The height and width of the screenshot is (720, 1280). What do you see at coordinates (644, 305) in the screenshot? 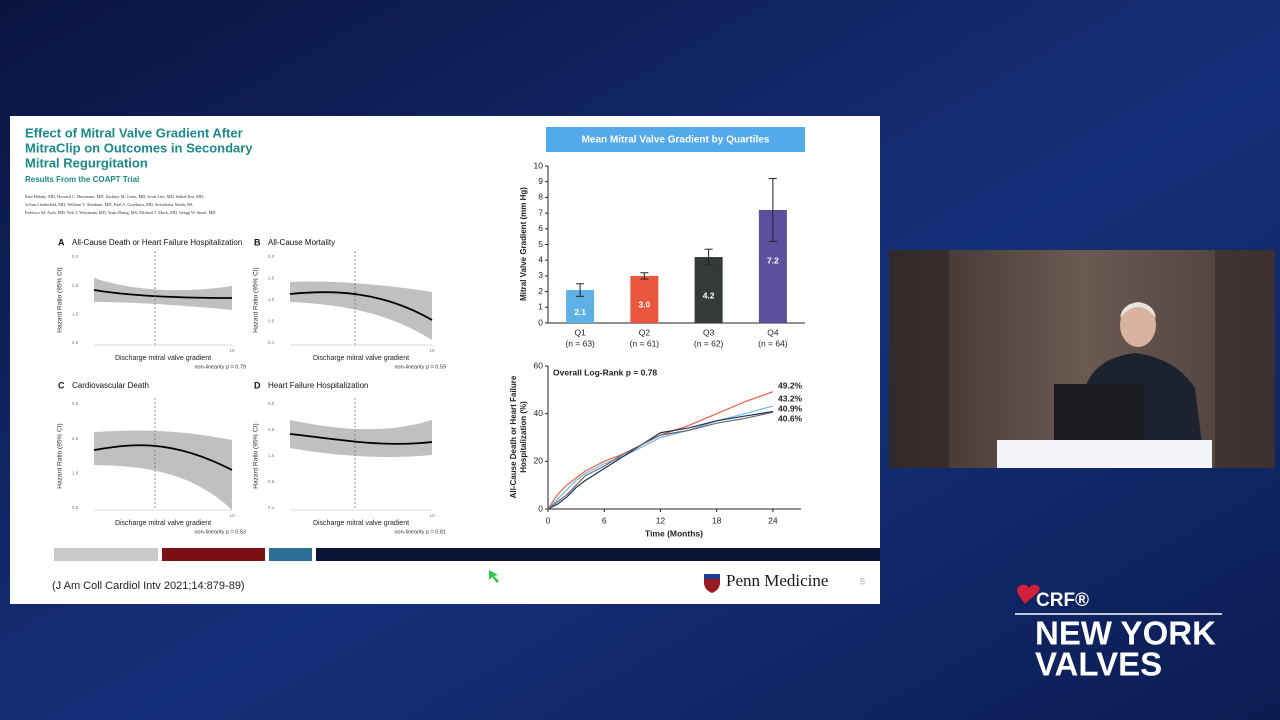
I see `bar-value-label: 3.0` at bounding box center [644, 305].